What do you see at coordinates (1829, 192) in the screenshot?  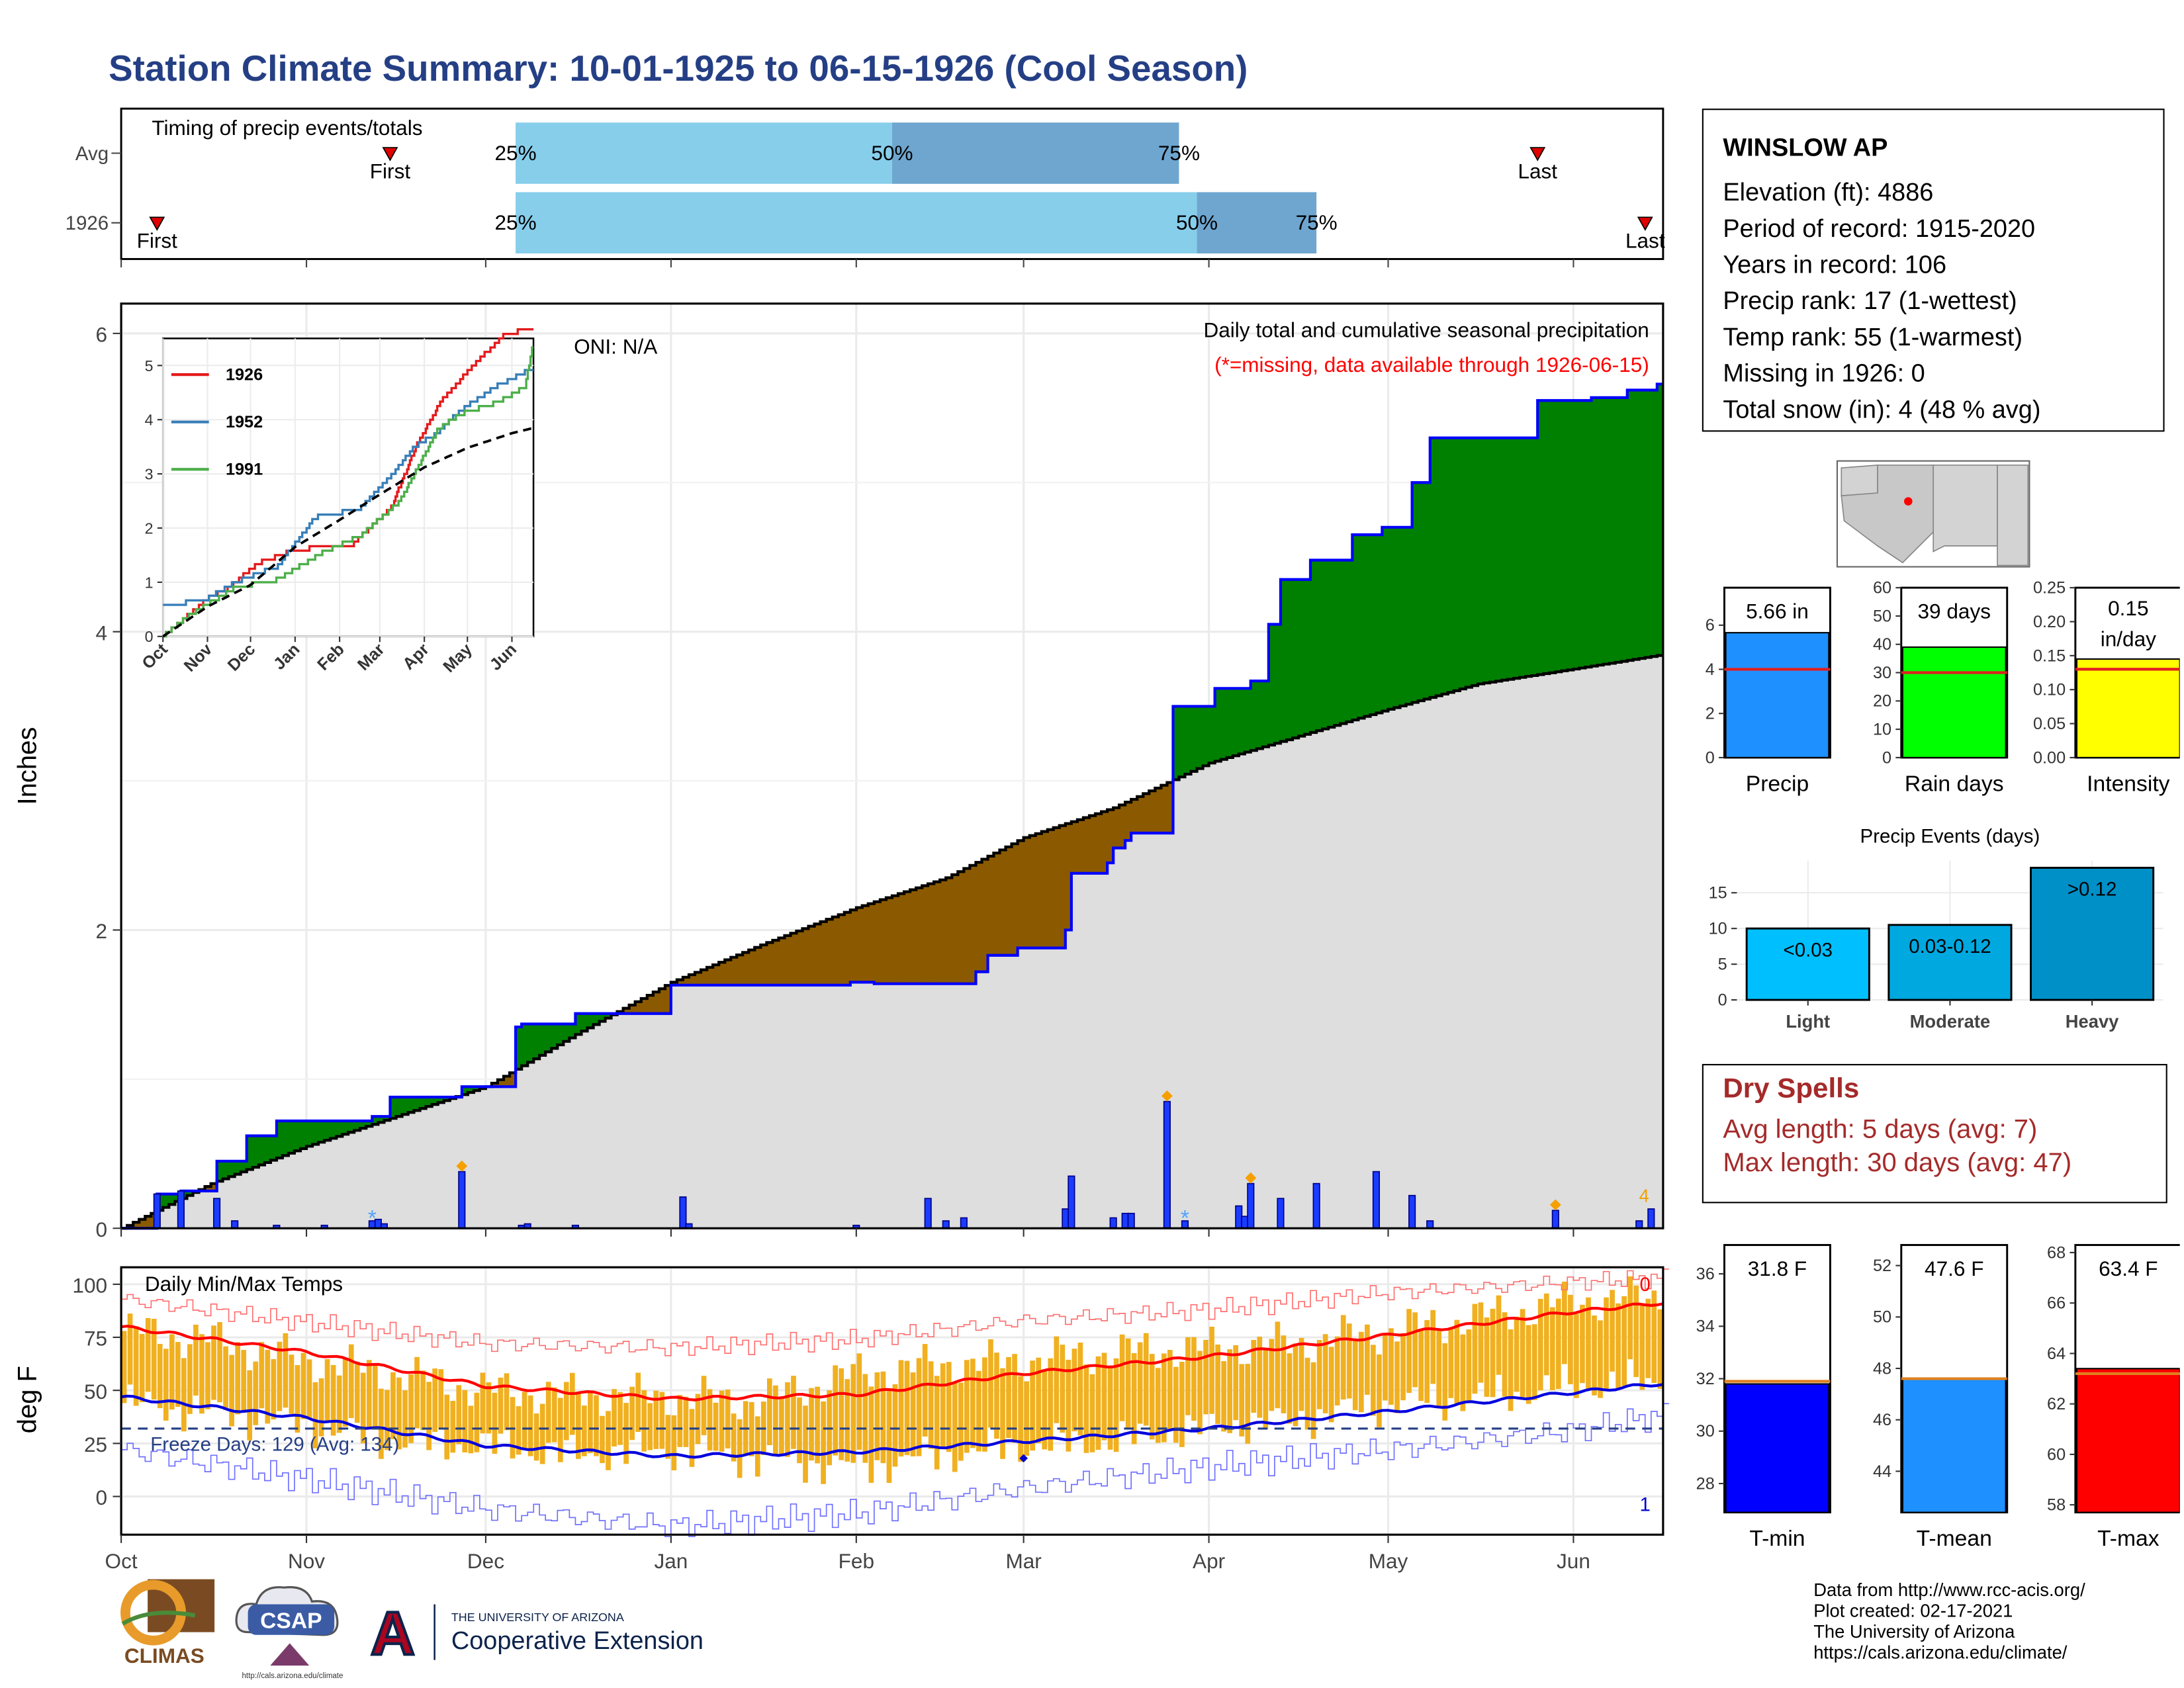 I see `station-elevation: Elevation (ft): 4886` at bounding box center [1829, 192].